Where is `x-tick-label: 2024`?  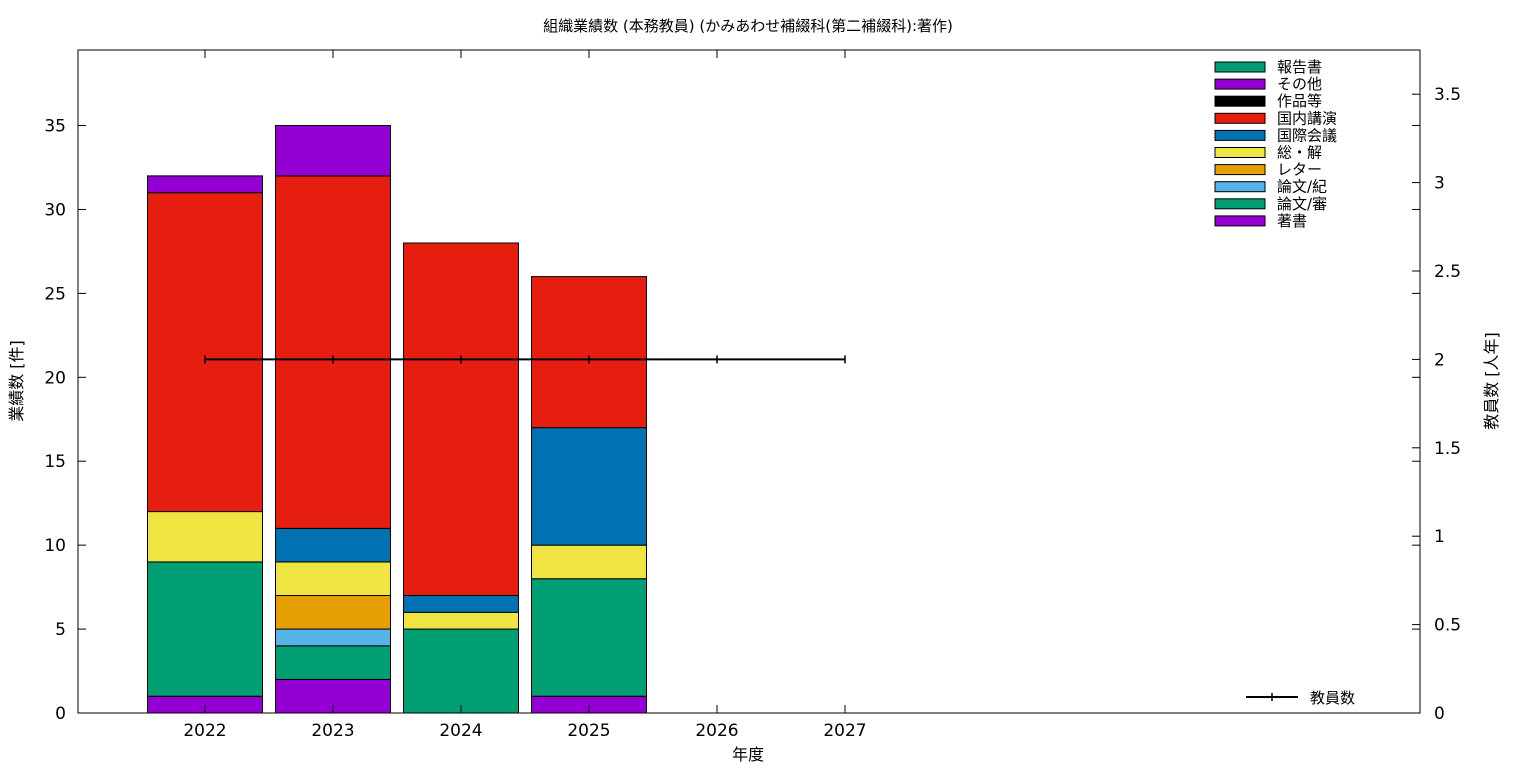
x-tick-label: 2024 is located at coordinates (460, 731).